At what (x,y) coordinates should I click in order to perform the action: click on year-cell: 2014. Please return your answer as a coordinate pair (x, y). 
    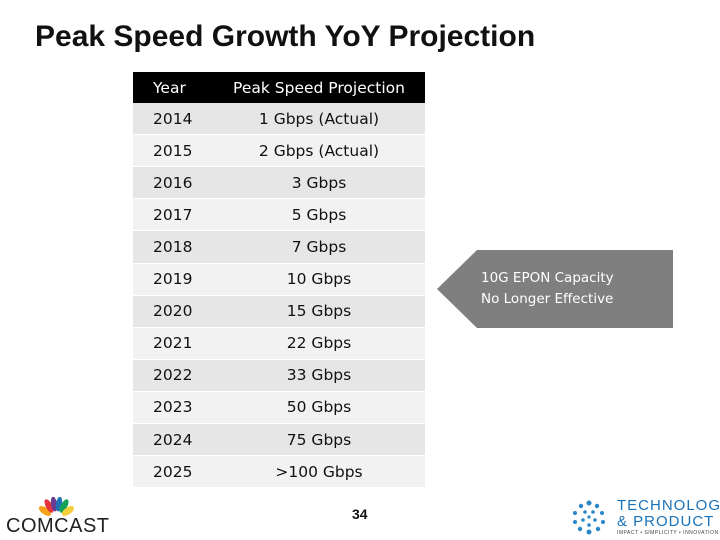
    Looking at the image, I should click on (173, 119).